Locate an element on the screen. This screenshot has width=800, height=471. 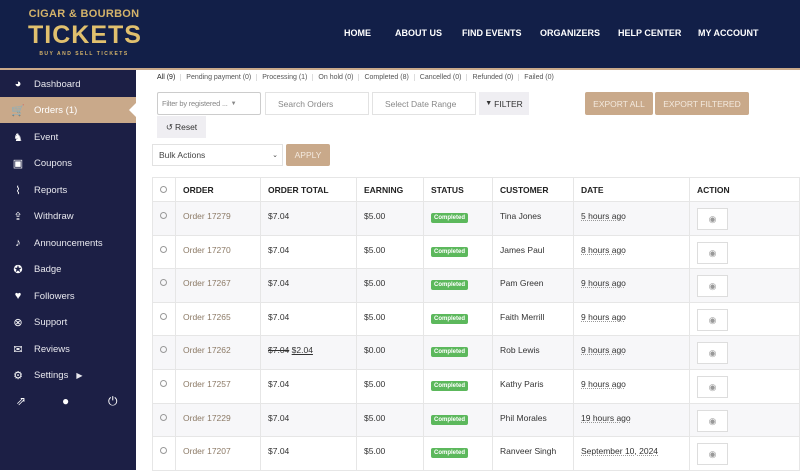
sidebar-item-withdraw: ⇪ Withdraw is located at coordinates (68, 216).